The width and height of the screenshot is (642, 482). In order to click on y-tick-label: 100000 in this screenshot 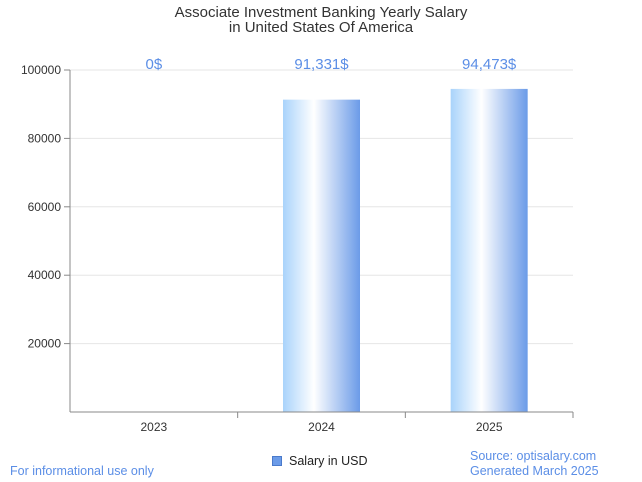, I will do `click(41, 70)`.